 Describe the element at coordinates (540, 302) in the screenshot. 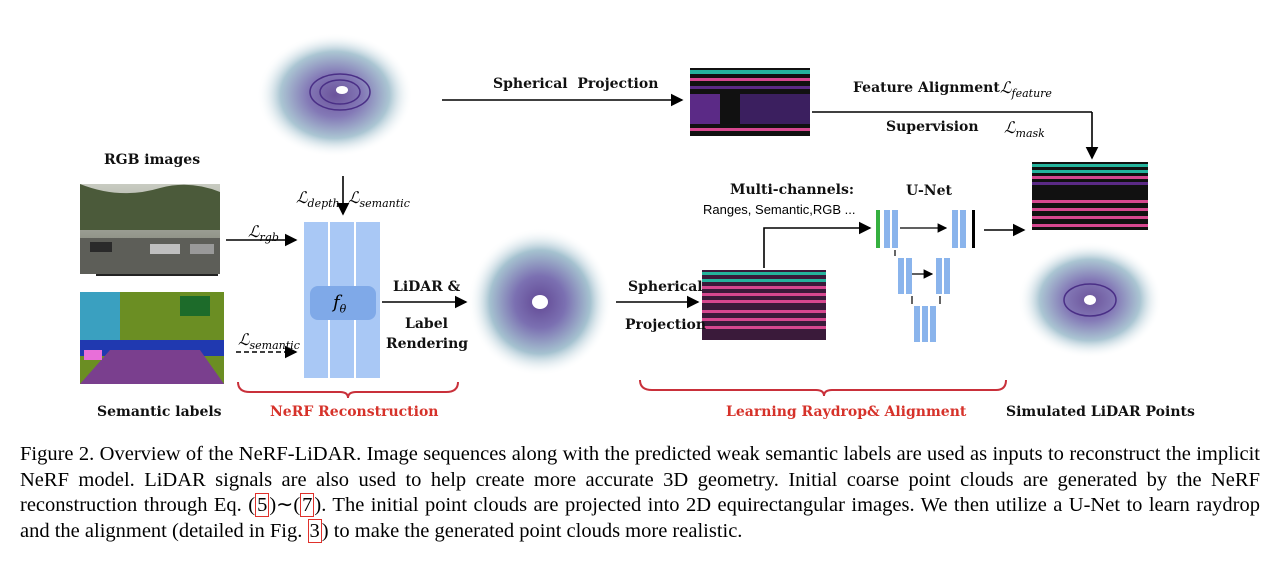

I see `middle-point-cloud` at that location.